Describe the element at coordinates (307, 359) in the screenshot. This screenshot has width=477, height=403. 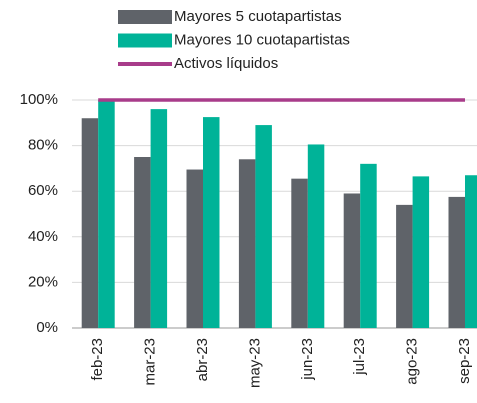
I see `x-tick-label: jun-23` at that location.